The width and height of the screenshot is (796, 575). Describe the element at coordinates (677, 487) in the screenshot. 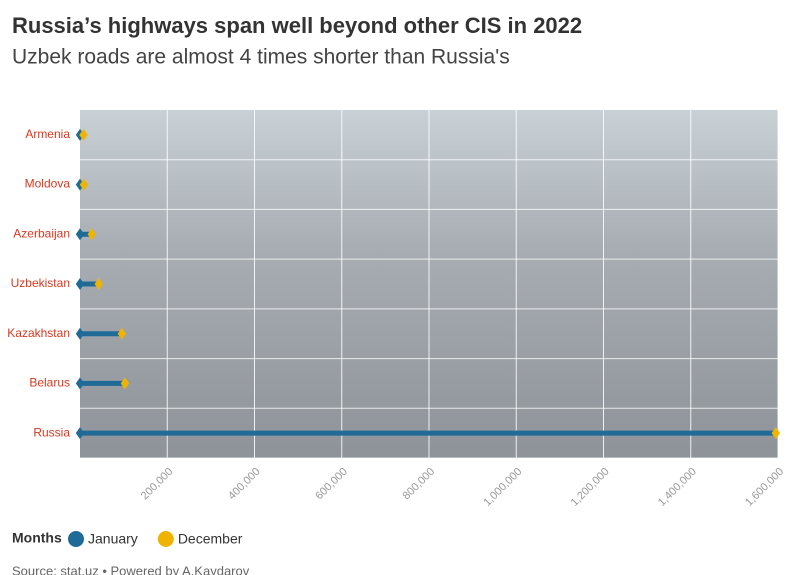

I see `x-tick-label: 1,400,000` at that location.